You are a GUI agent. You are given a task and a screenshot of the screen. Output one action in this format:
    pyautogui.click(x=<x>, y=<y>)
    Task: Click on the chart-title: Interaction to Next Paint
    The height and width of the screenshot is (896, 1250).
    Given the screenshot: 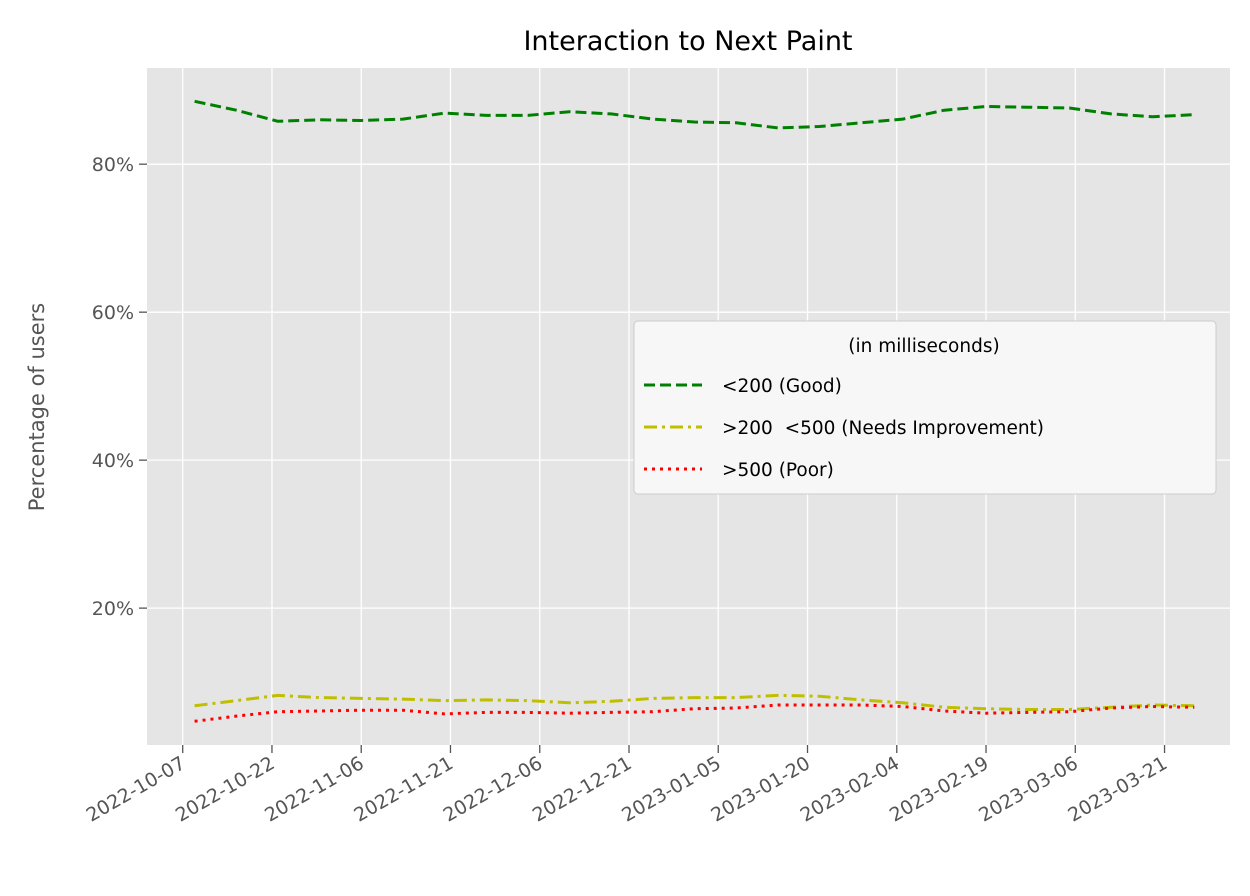 What is the action you would take?
    pyautogui.click(x=687, y=41)
    